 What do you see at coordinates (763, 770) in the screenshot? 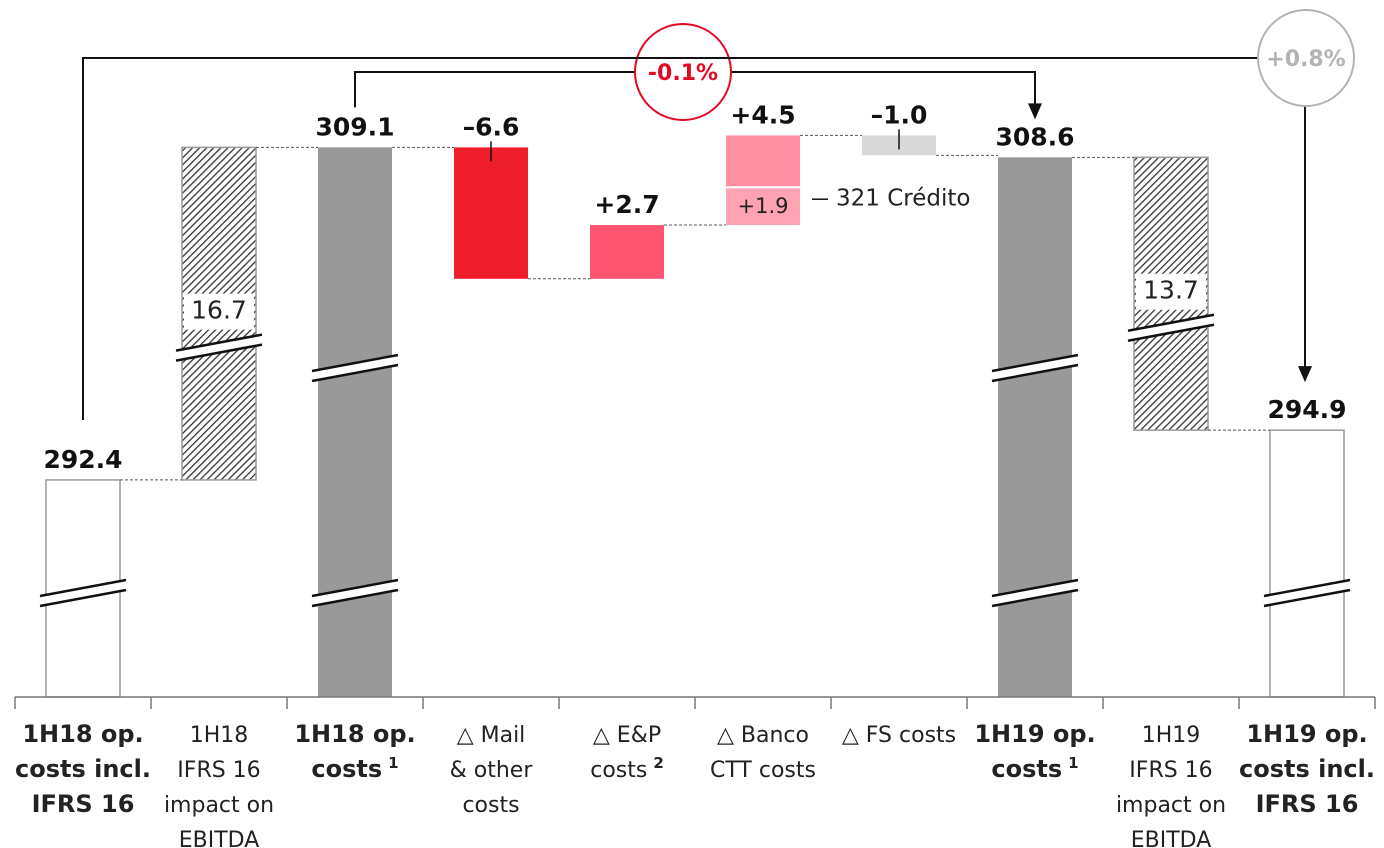
I see `x-tick-label: CTT costs` at bounding box center [763, 770].